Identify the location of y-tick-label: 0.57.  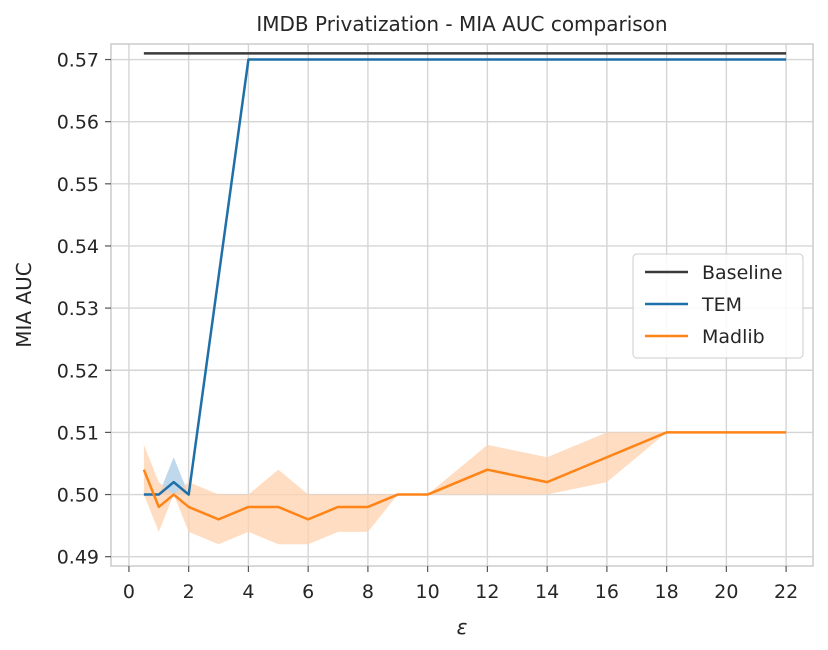
(78, 61).